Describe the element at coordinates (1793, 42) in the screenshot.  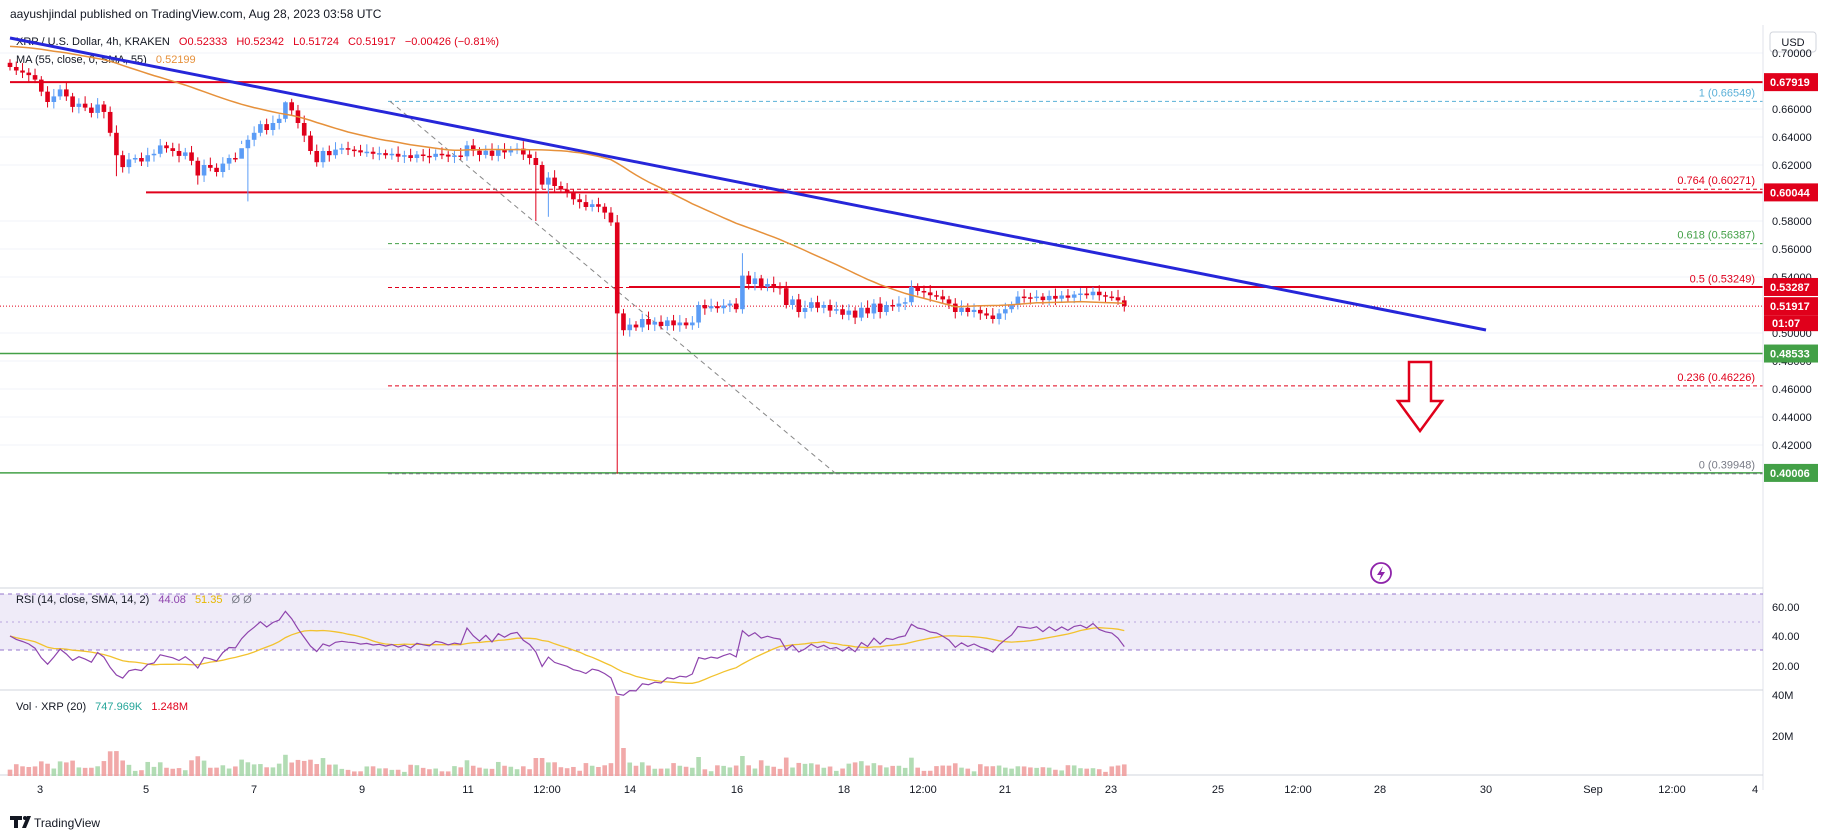
I see `currency-button: USD` at that location.